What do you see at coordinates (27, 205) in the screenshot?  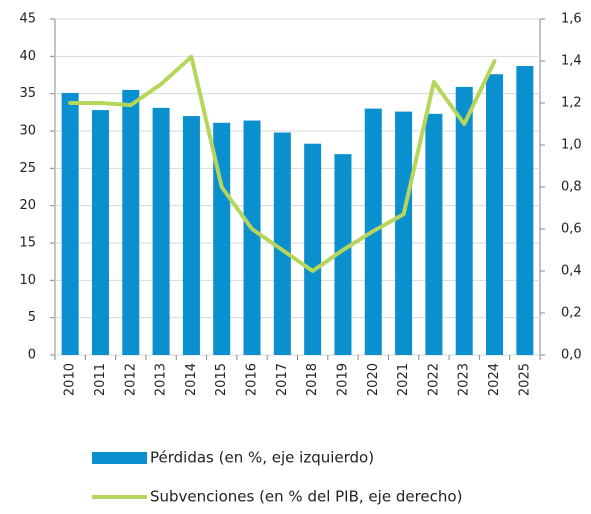 I see `y-tick-label: 20` at bounding box center [27, 205].